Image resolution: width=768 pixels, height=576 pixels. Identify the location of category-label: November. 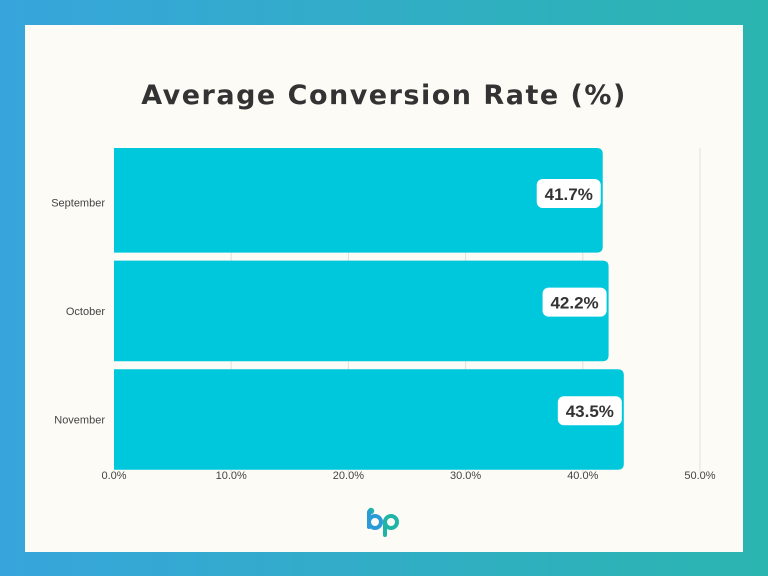
(79, 421).